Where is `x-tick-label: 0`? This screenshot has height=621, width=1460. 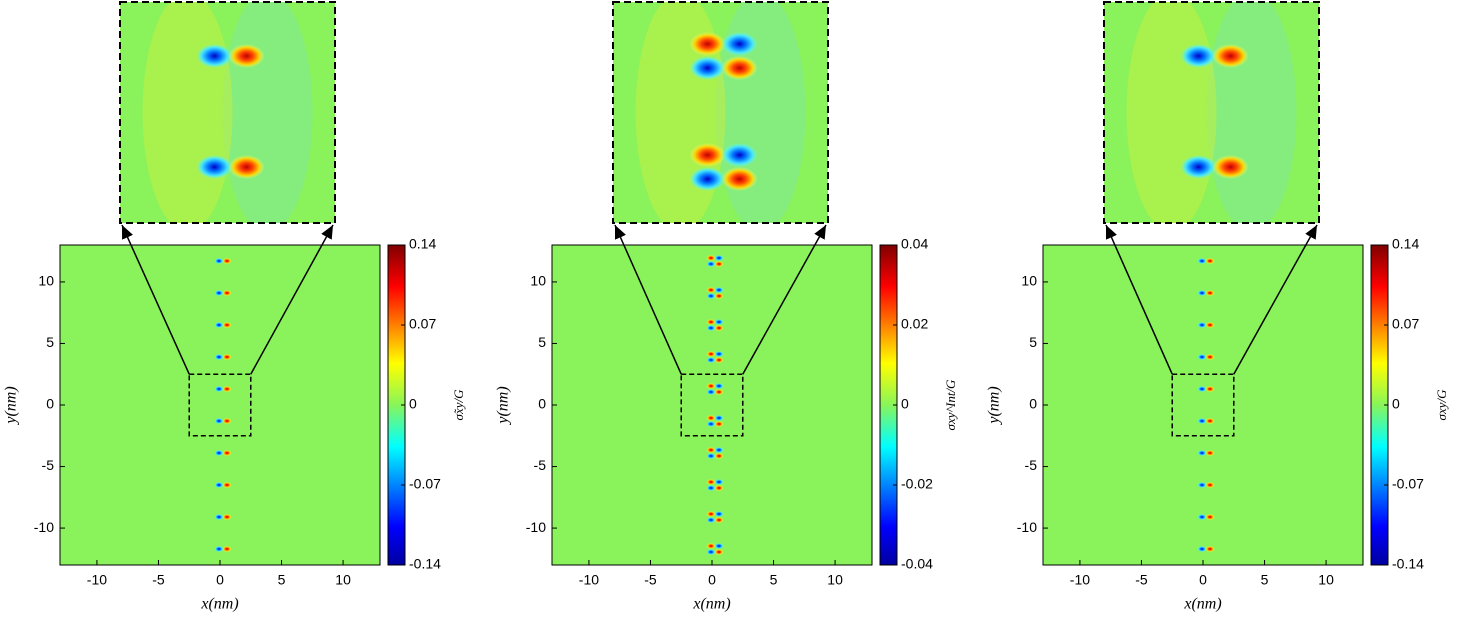
x-tick-label: 0 is located at coordinates (220, 580).